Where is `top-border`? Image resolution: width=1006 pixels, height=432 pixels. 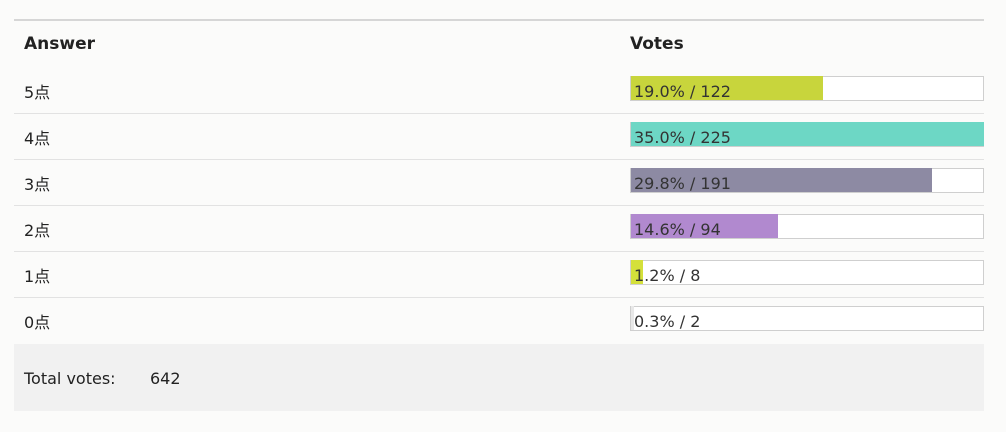
top-border is located at coordinates (499, 20).